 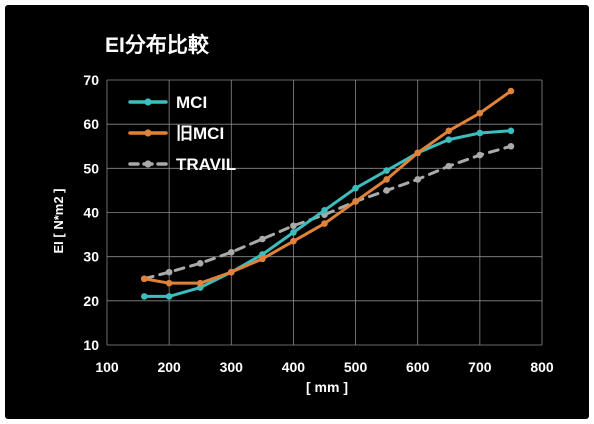 What do you see at coordinates (200, 133) in the screenshot?
I see `legend-label-1: 旧MCI` at bounding box center [200, 133].